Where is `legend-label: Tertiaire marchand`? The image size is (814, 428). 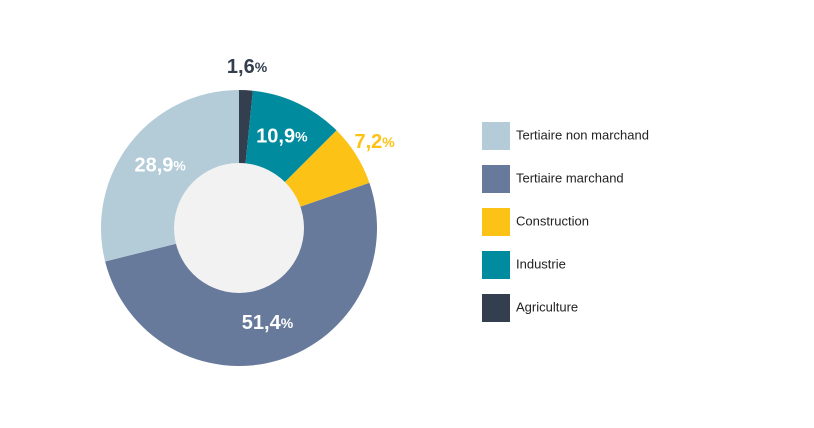 legend-label: Tertiaire marchand is located at coordinates (570, 177).